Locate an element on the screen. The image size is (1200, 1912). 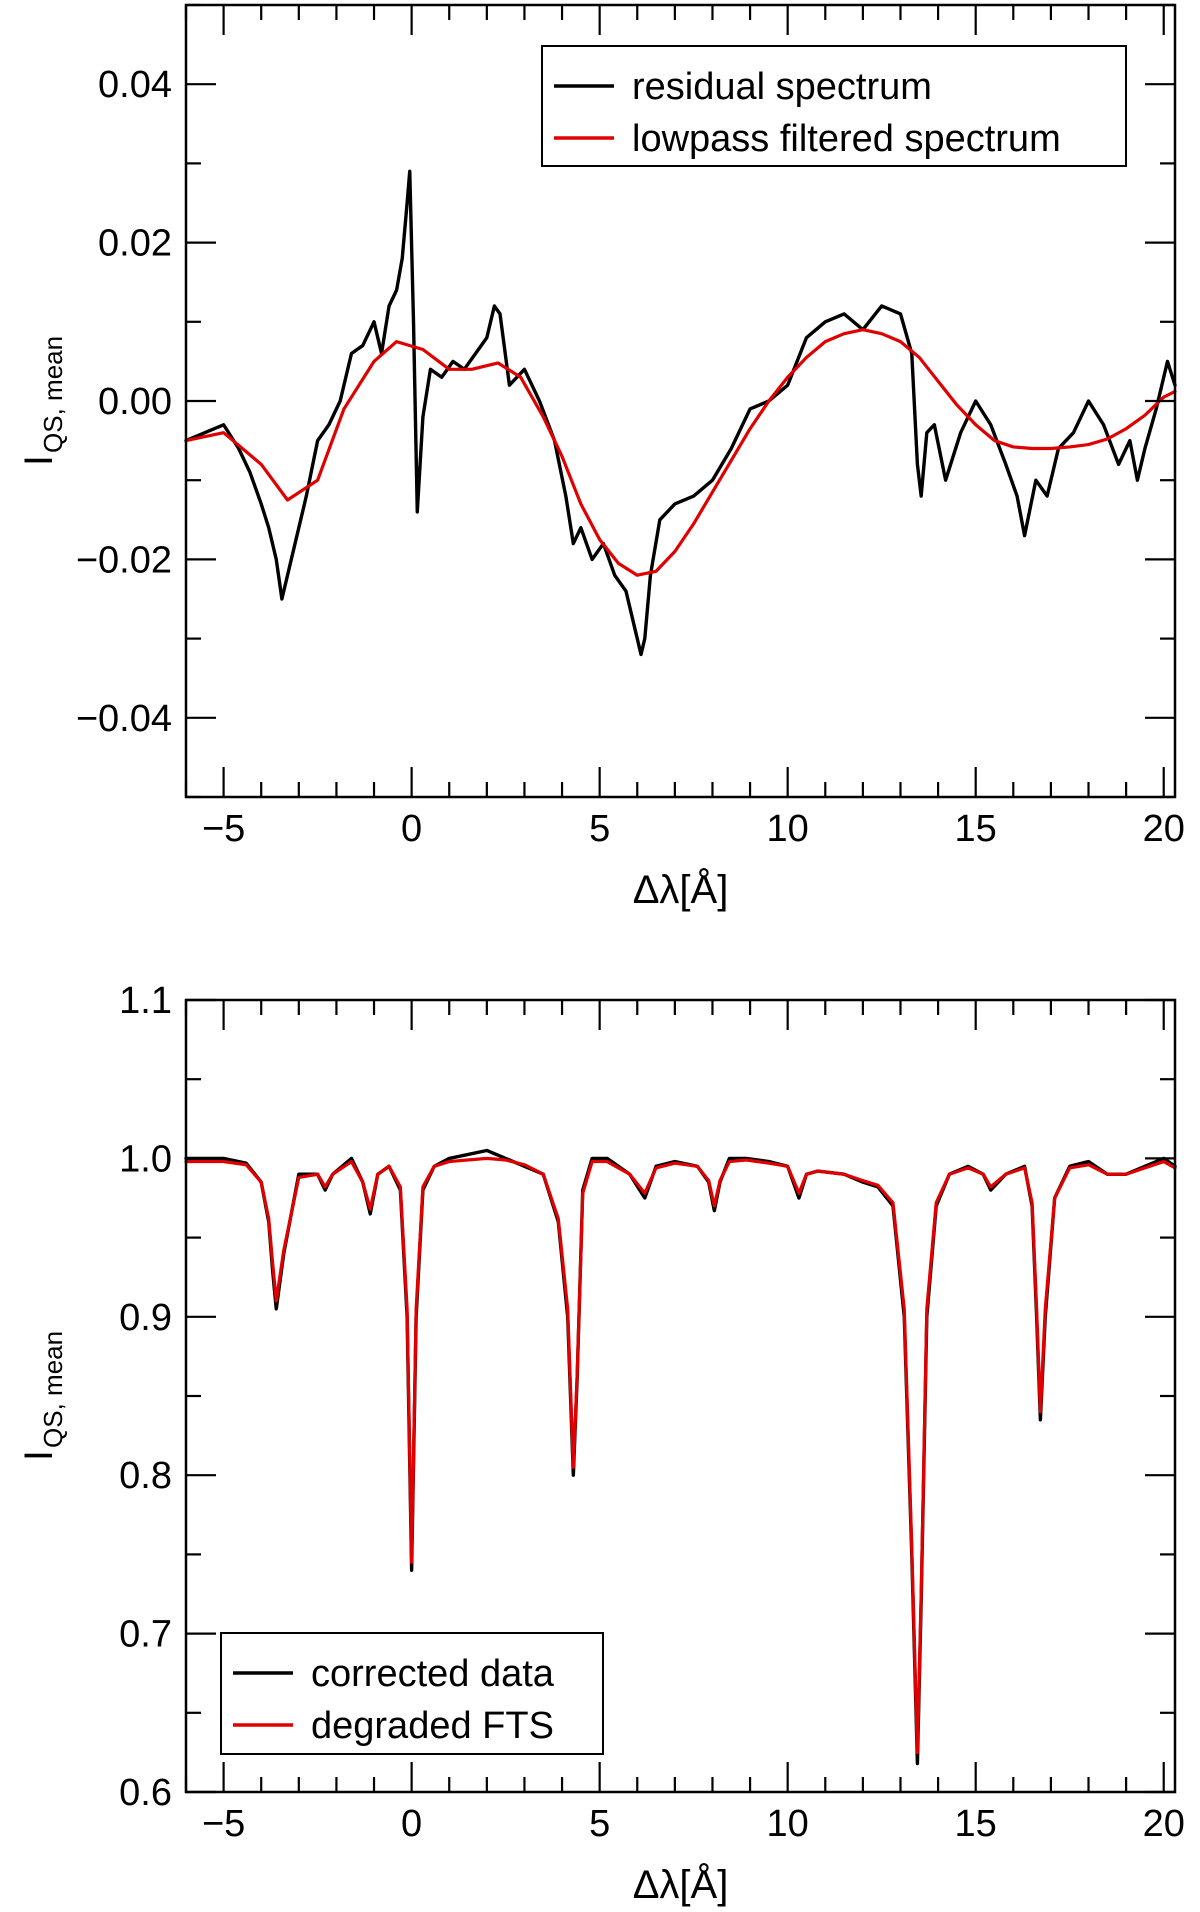
legend-label: corrected data is located at coordinates (433, 1674).